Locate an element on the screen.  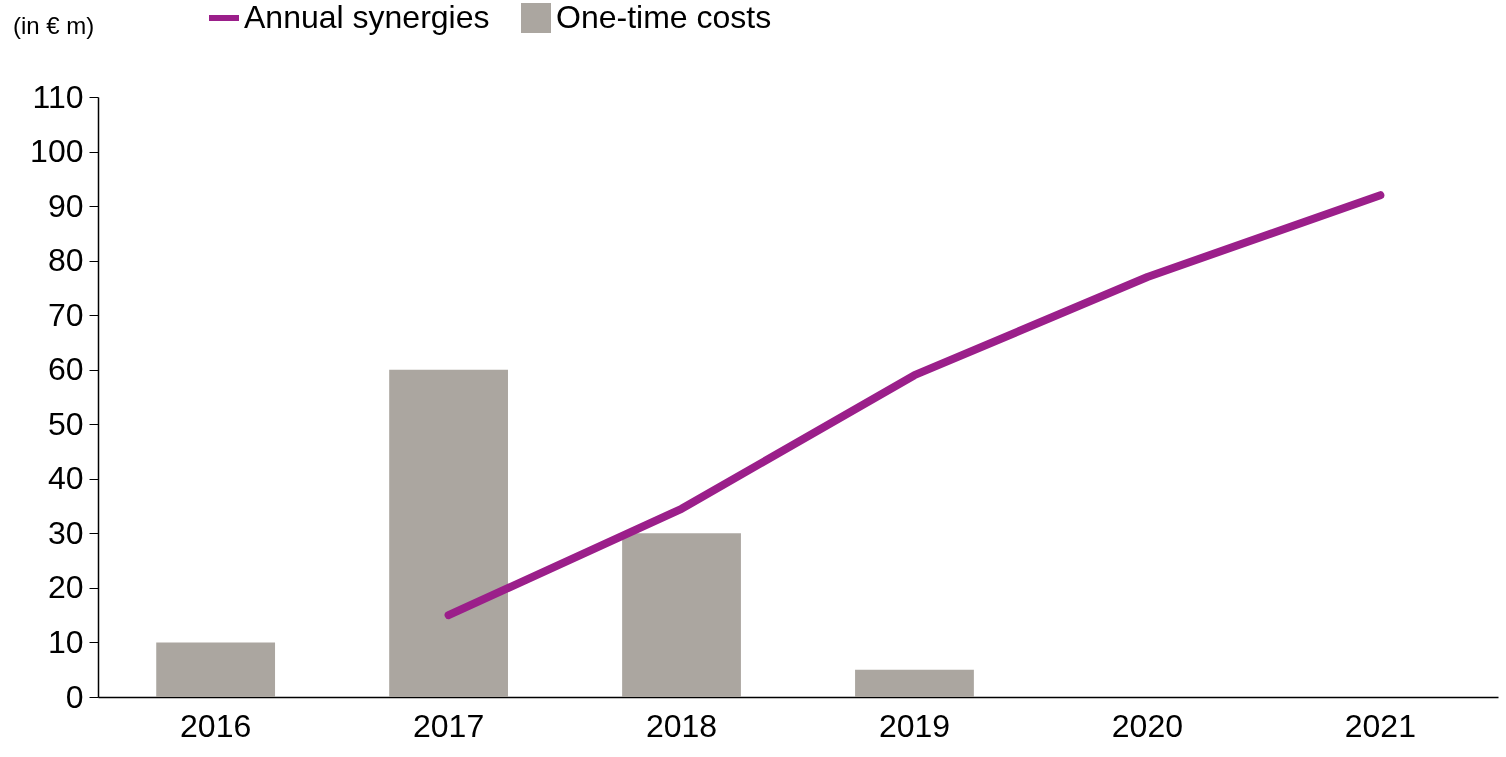
x-tick-label: 2017 is located at coordinates (448, 725).